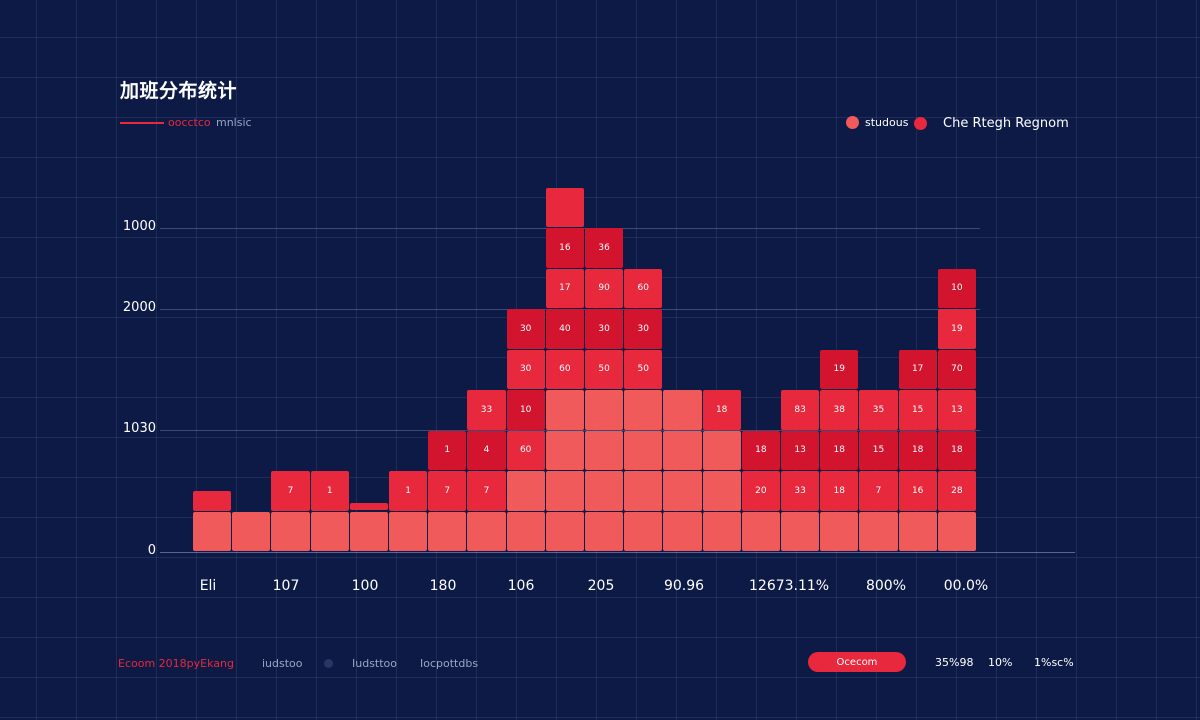  What do you see at coordinates (282, 663) in the screenshot?
I see `footer-grey-text: iudstoo` at bounding box center [282, 663].